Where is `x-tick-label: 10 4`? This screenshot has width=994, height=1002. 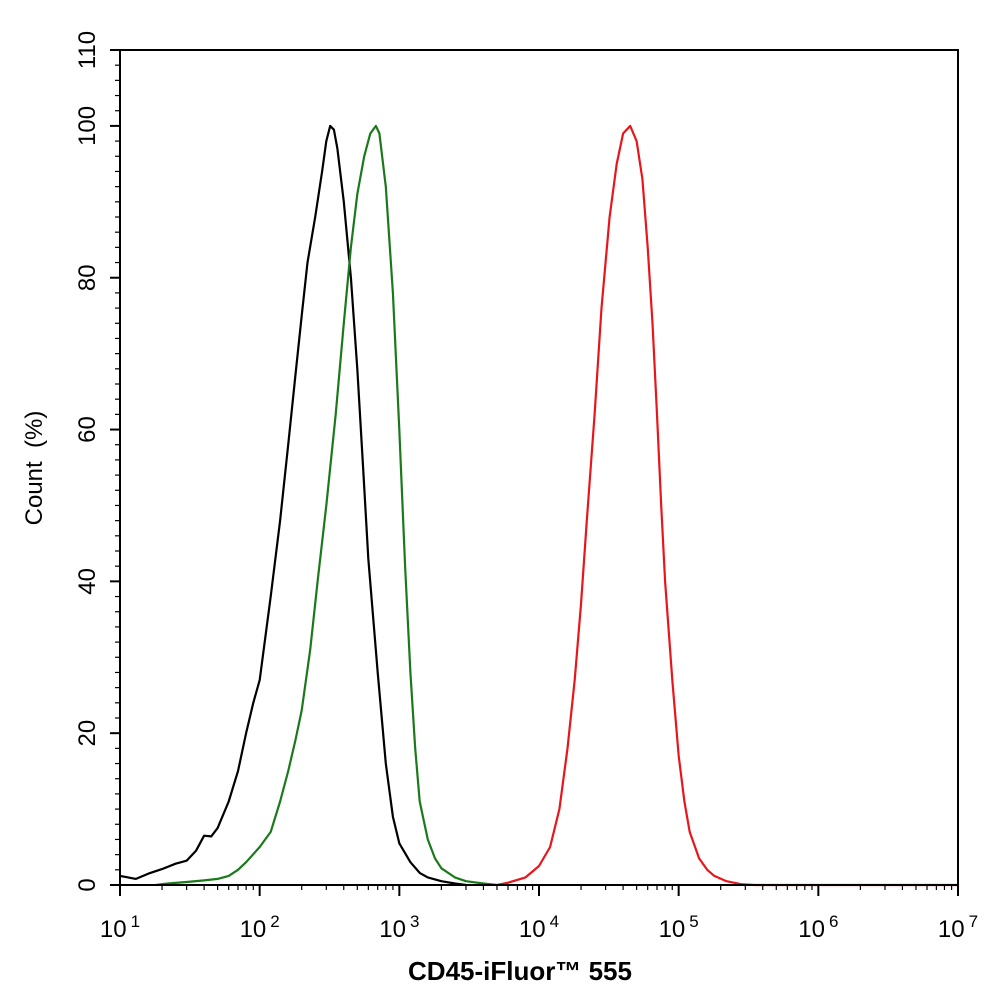 x-tick-label: 10 4 is located at coordinates (539, 927).